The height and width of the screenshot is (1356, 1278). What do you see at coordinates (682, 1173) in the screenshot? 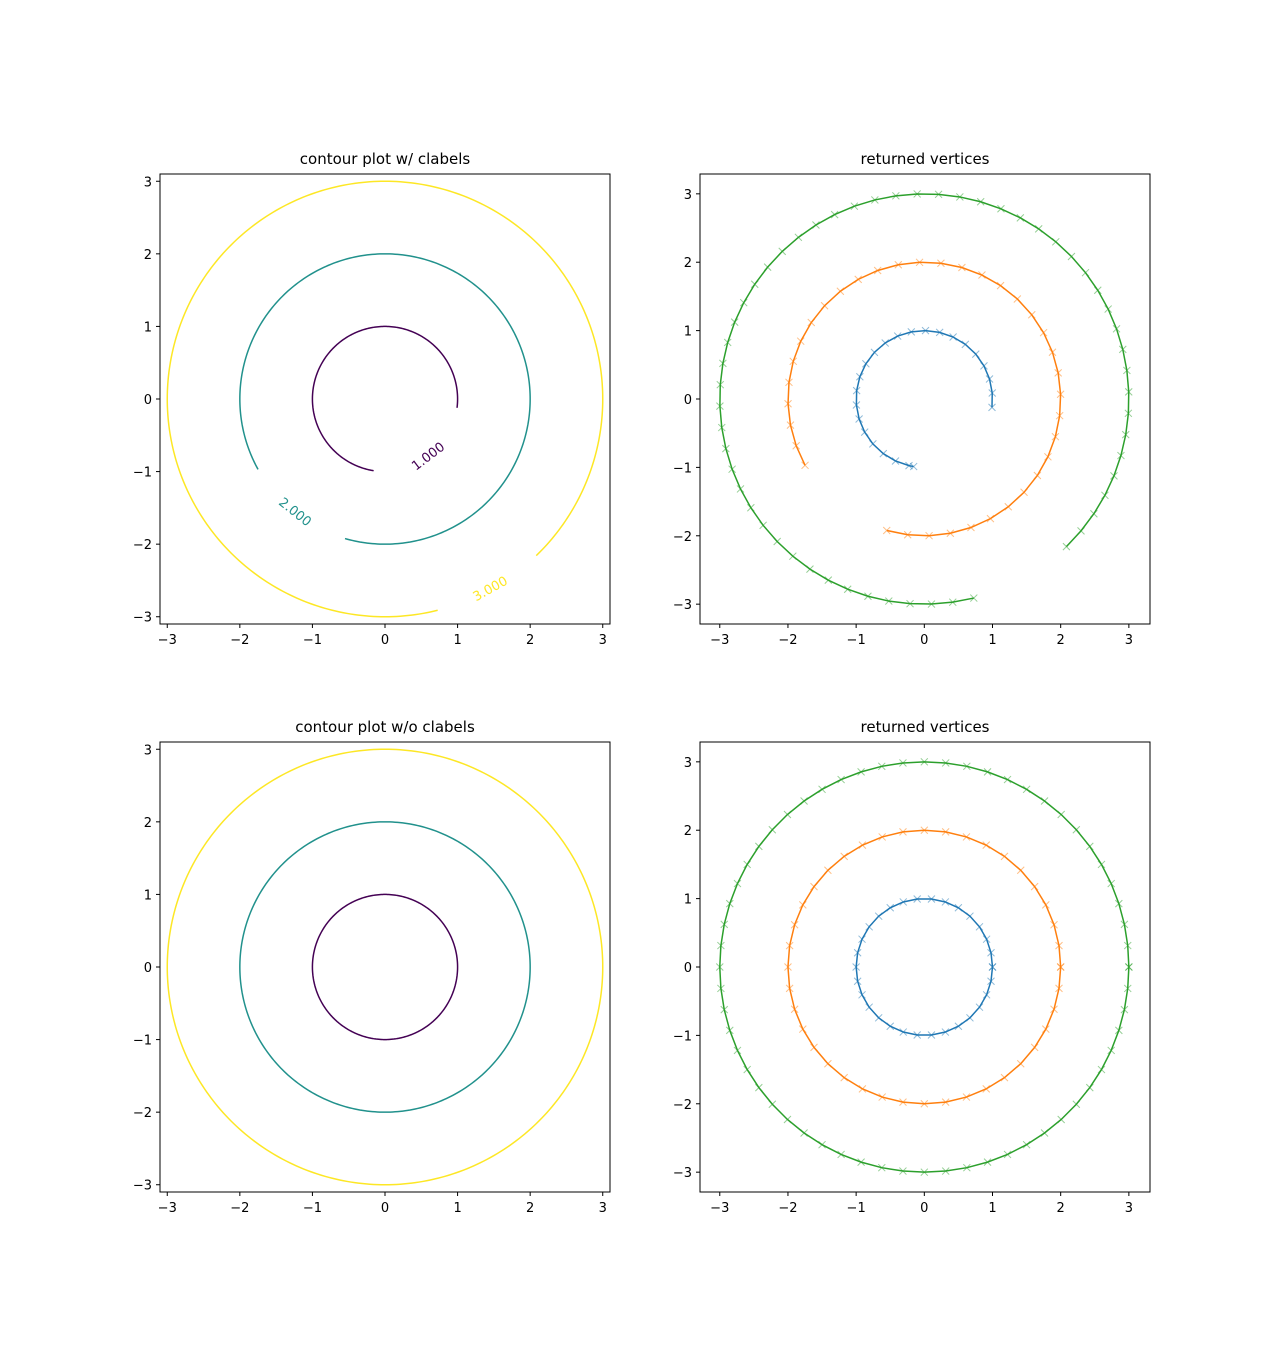
I see `y-tick-label: −3` at bounding box center [682, 1173].